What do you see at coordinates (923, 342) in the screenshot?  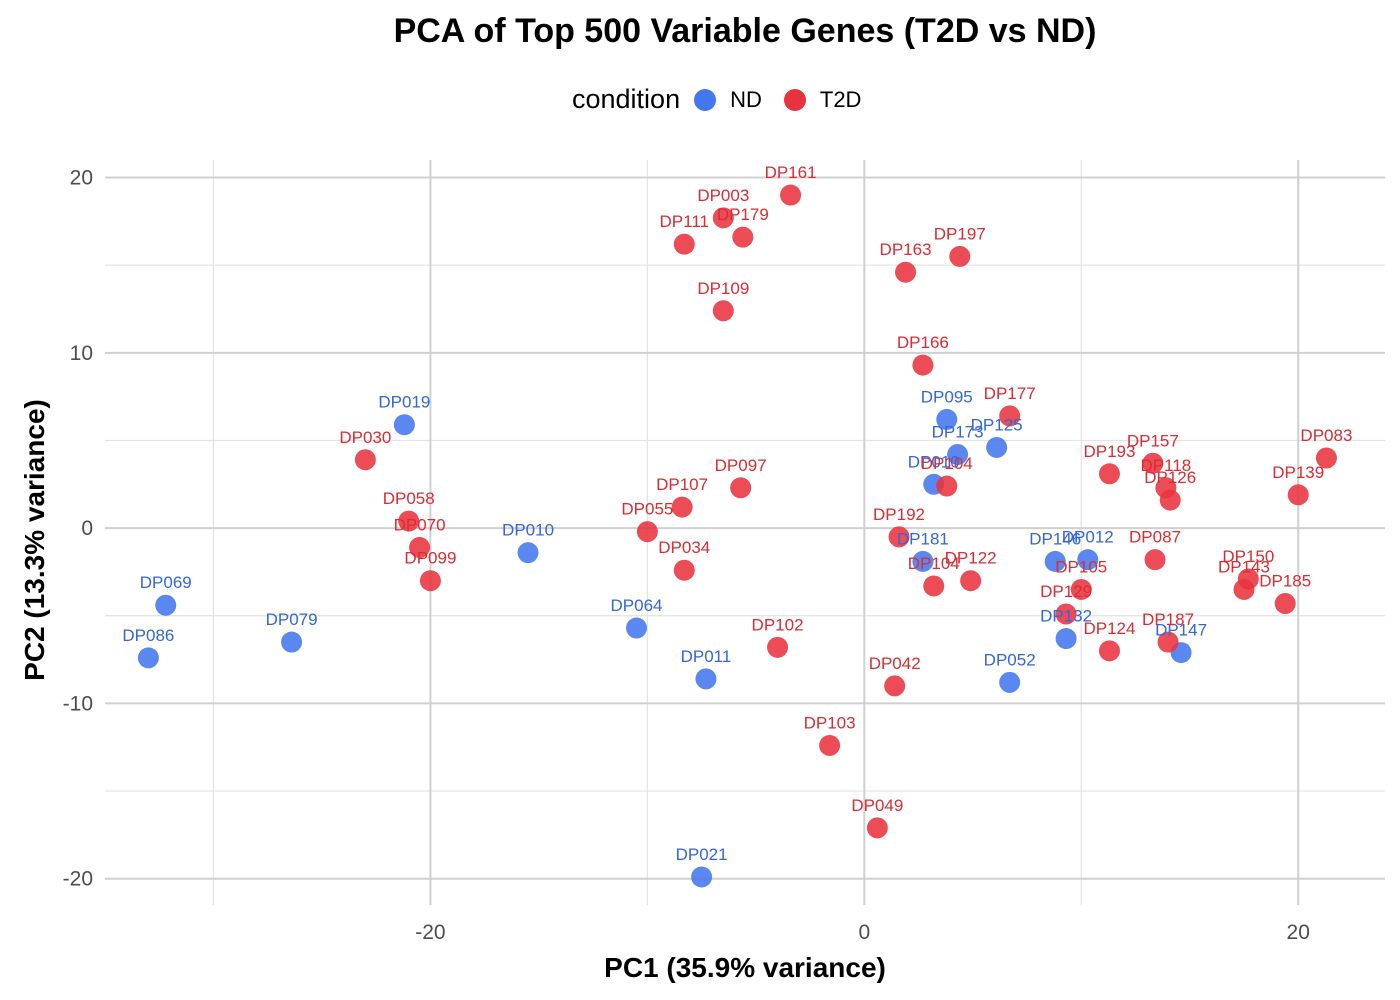 I see `point-label: DP166` at bounding box center [923, 342].